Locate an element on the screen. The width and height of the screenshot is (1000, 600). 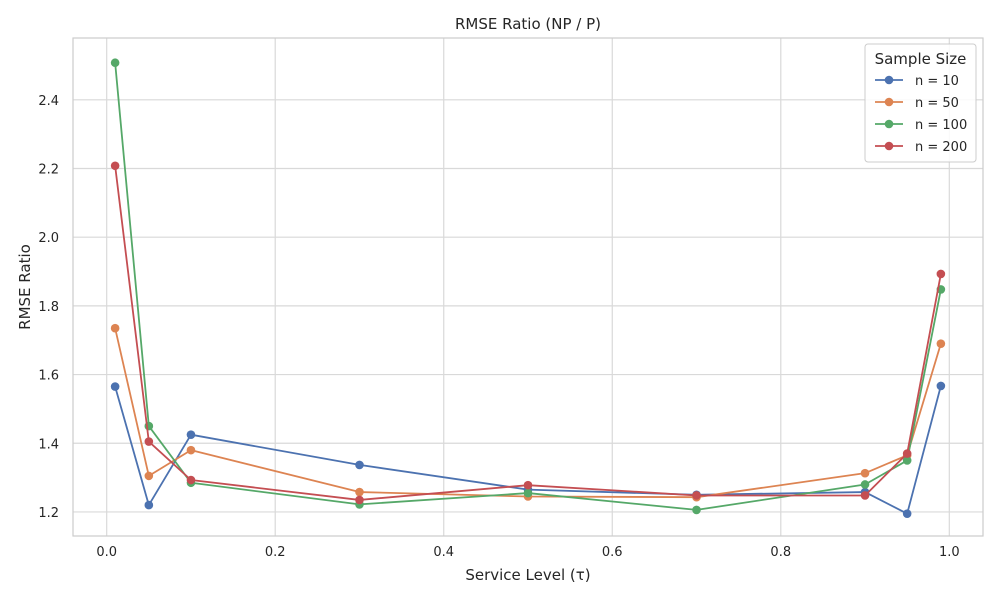
legend-item: n = 10 is located at coordinates (917, 81).